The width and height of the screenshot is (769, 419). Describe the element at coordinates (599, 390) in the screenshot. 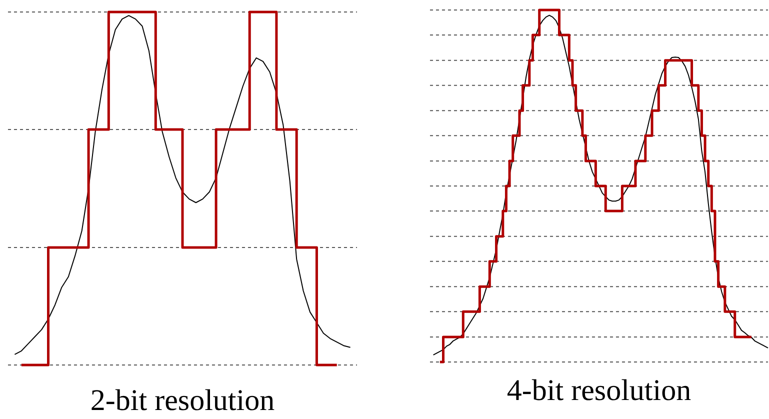

I see `x-axis-title: 4-bit resolution` at that location.